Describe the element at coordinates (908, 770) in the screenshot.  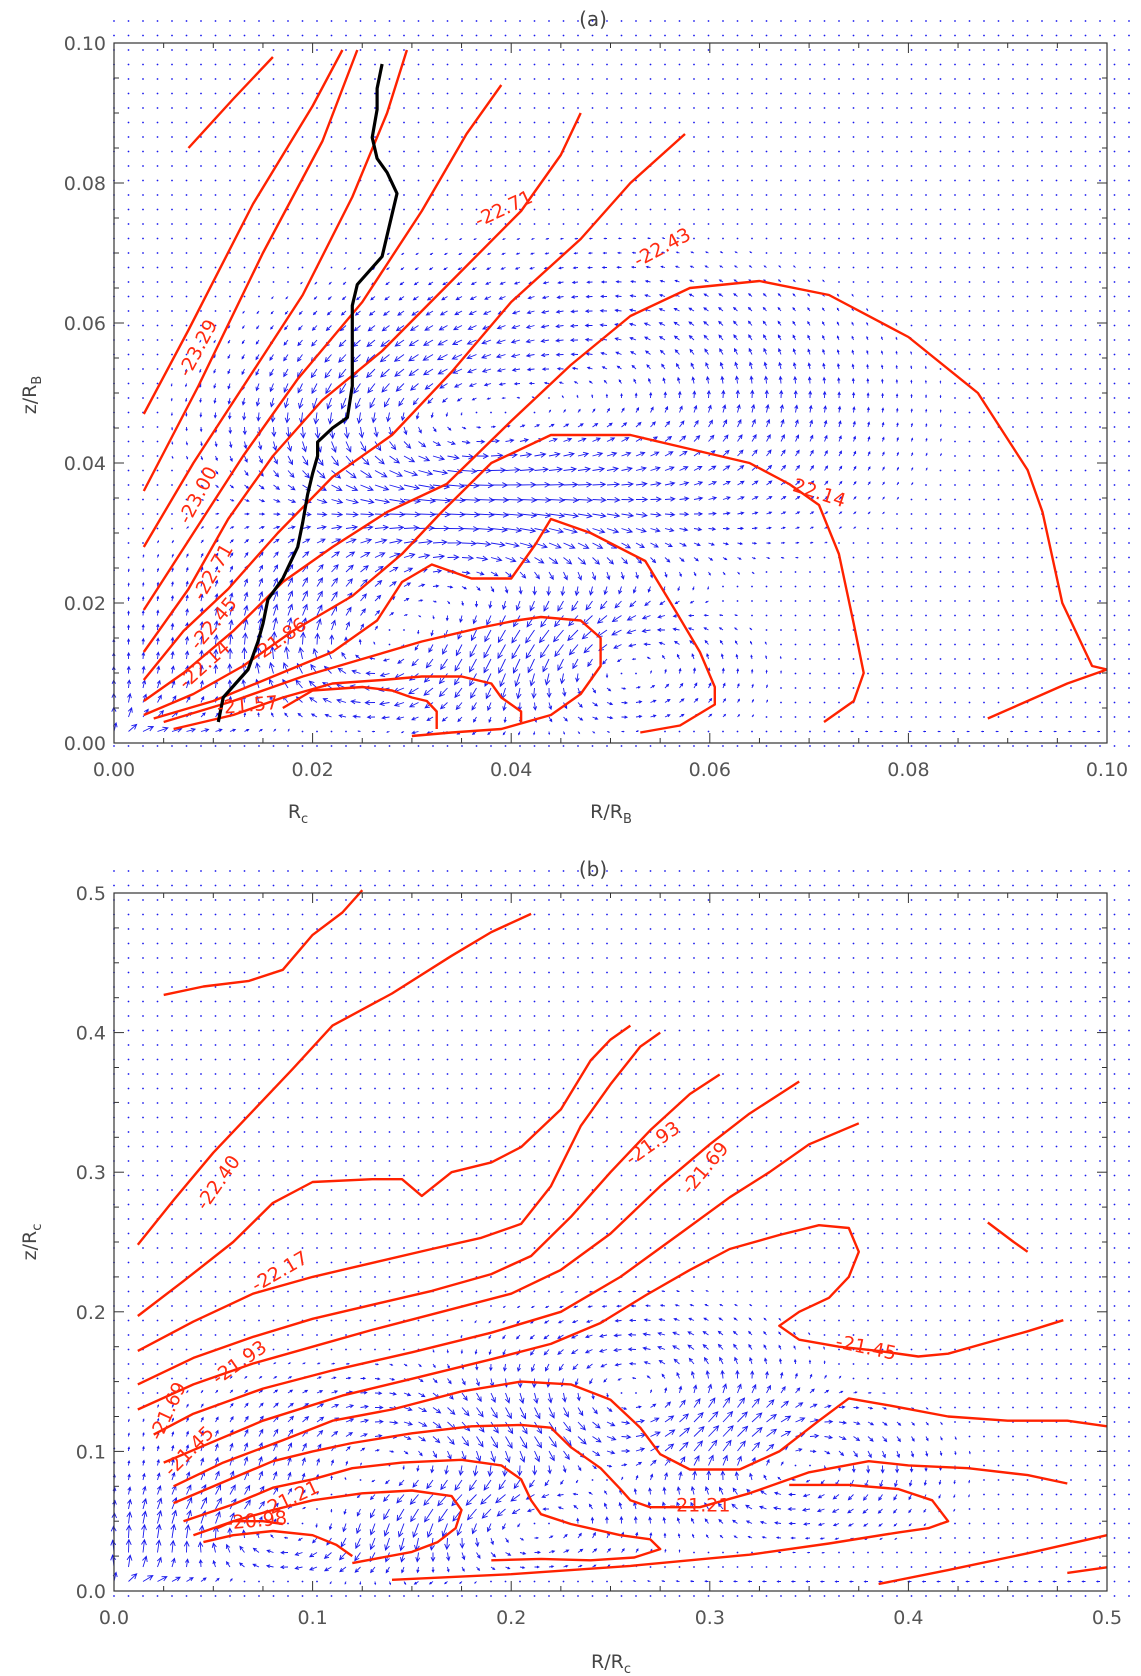
I see `x-tick-label: 0.08` at that location.